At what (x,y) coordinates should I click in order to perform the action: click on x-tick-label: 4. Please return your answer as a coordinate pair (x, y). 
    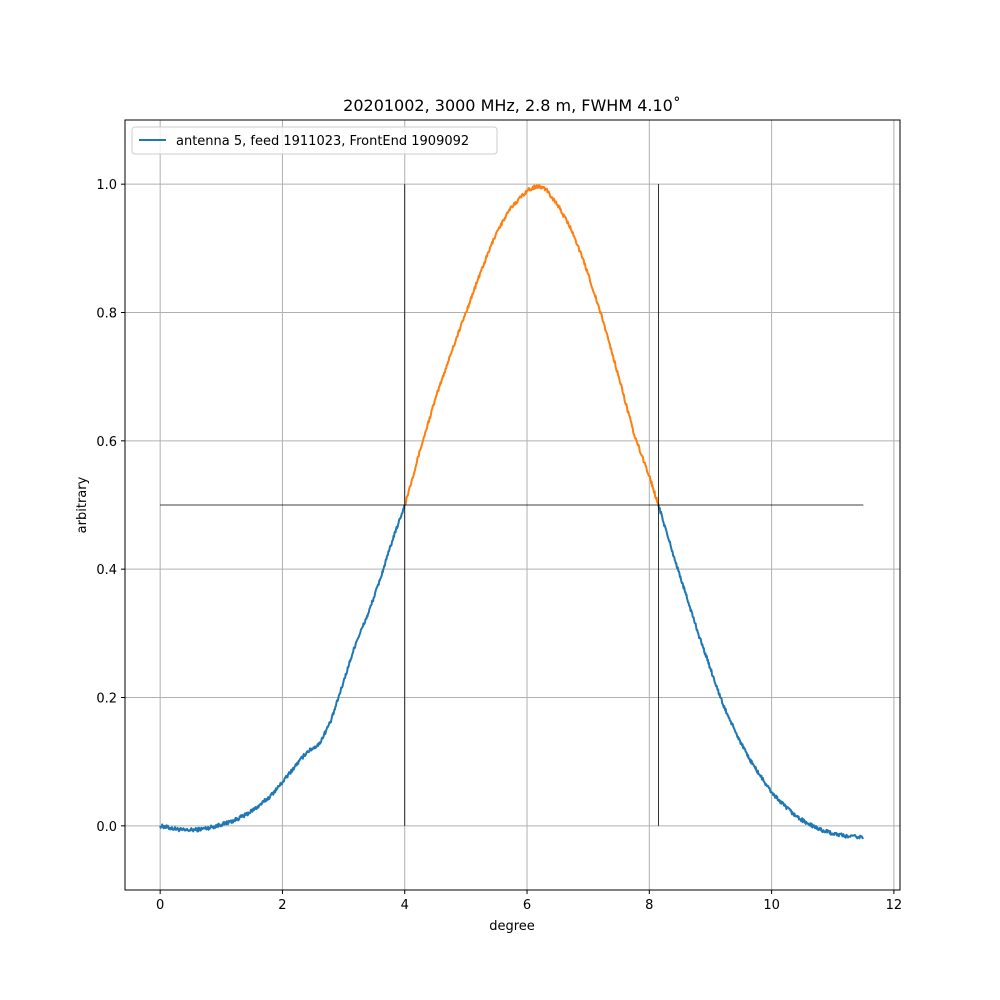
    Looking at the image, I should click on (405, 905).